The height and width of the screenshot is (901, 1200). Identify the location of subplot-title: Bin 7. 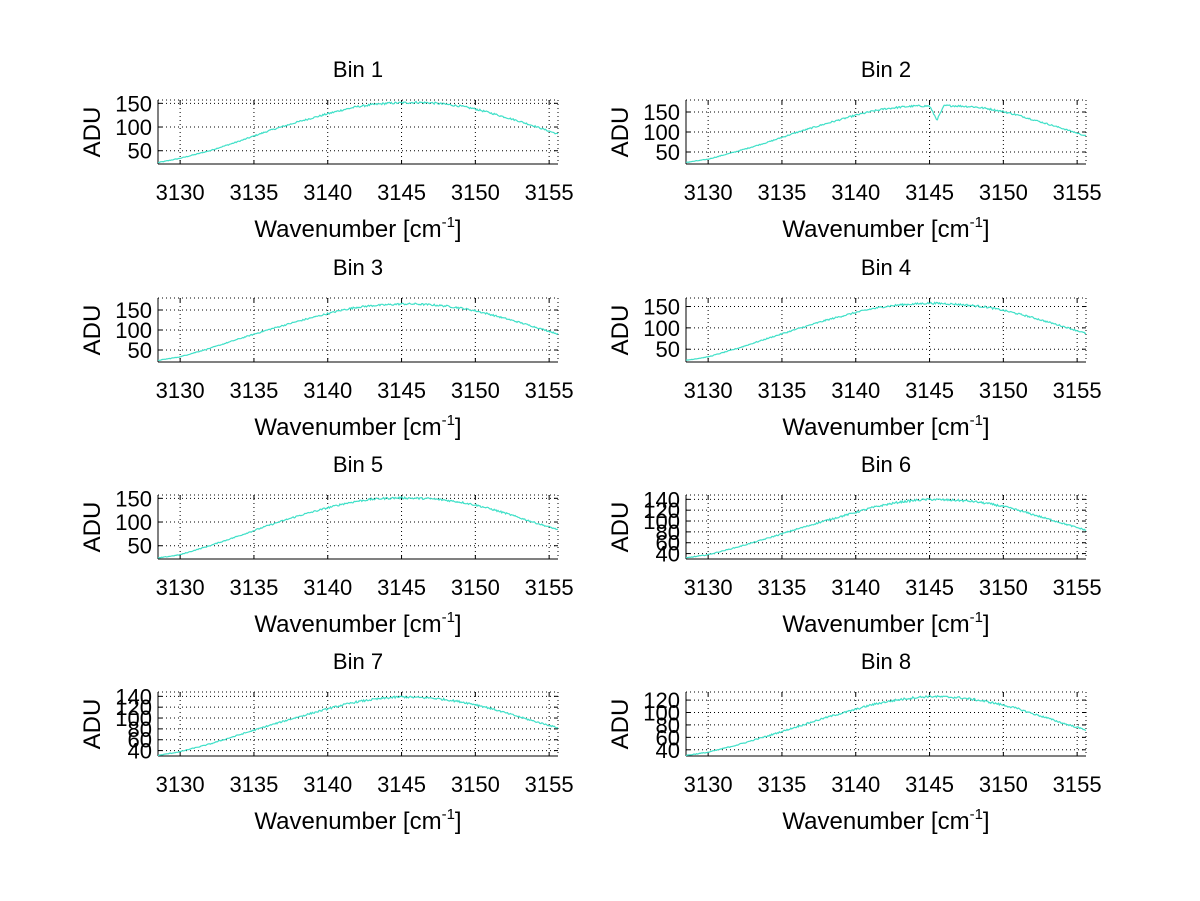
(358, 661).